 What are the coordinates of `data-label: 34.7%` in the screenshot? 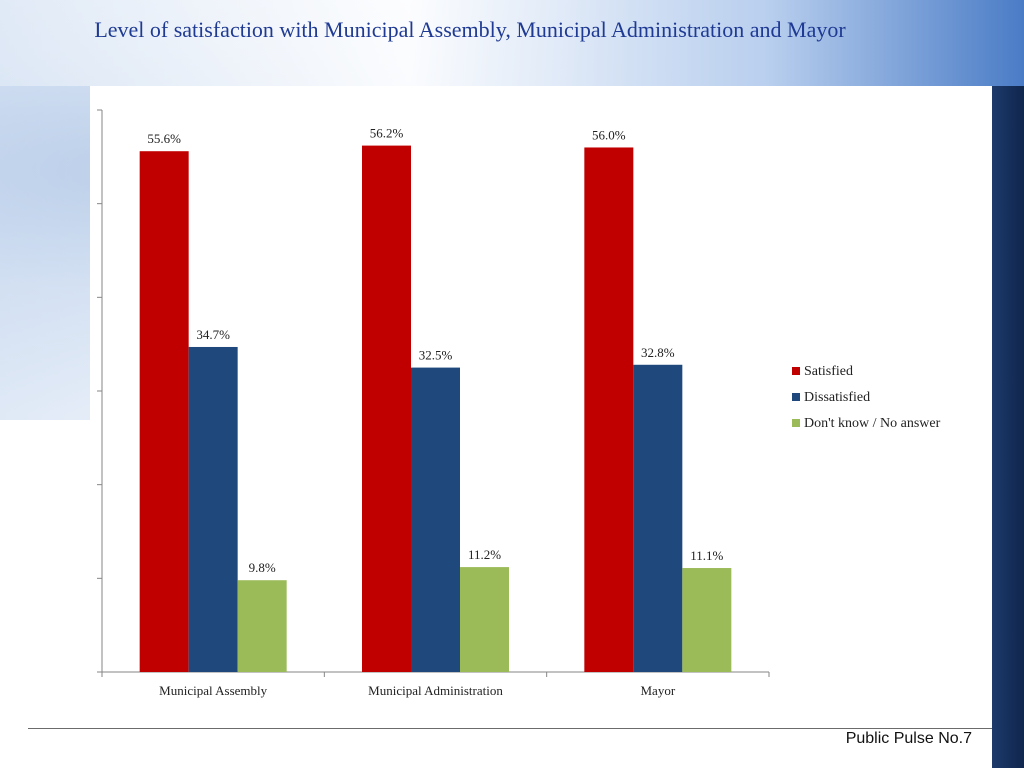 It's located at (213, 334).